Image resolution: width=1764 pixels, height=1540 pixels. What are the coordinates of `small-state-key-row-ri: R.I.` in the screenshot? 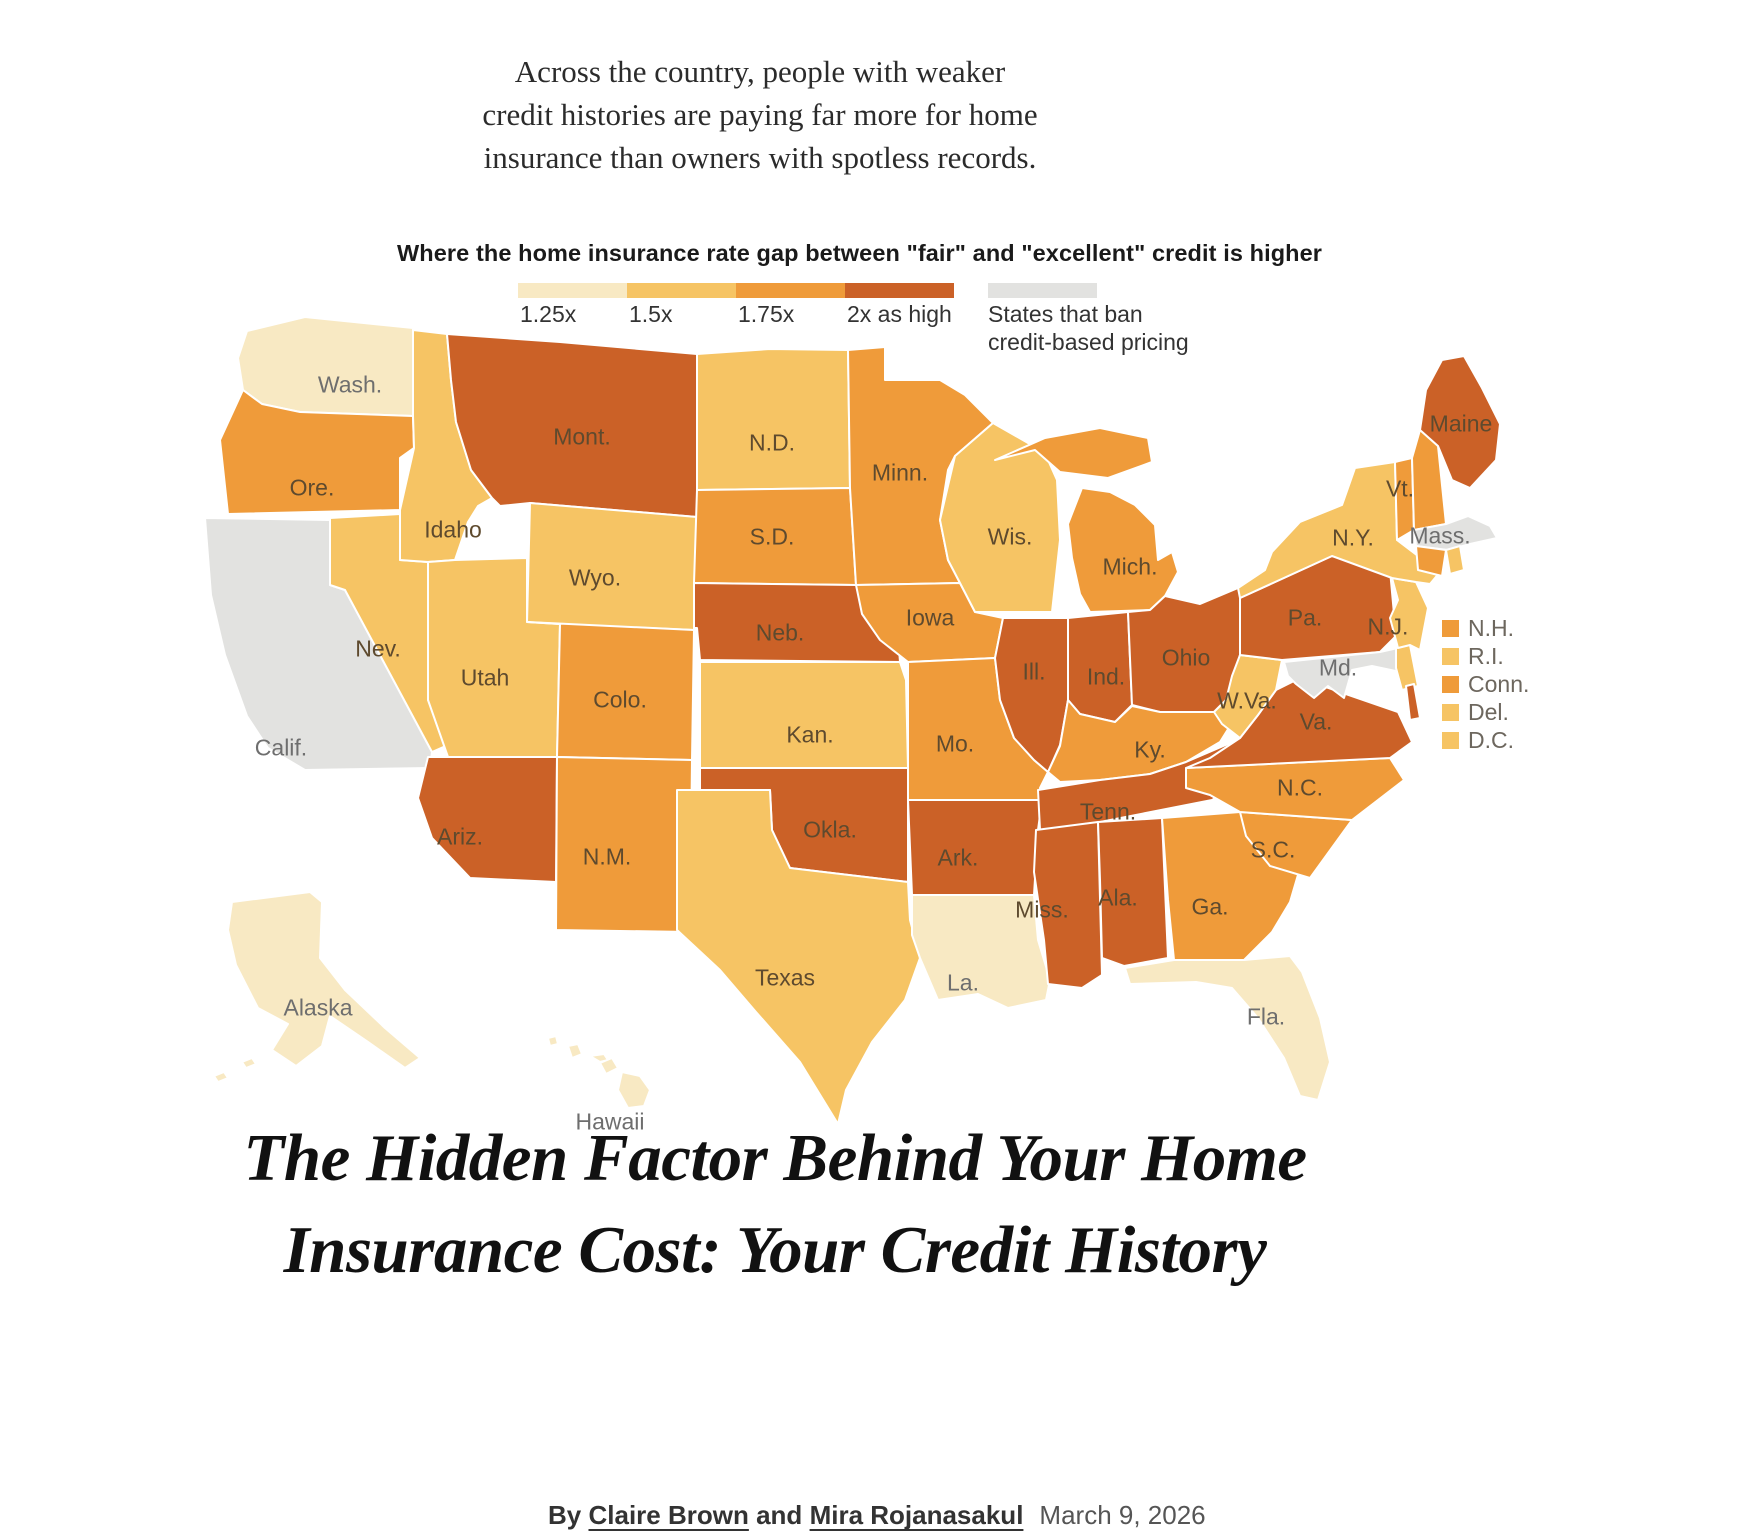 It's located at (1485, 656).